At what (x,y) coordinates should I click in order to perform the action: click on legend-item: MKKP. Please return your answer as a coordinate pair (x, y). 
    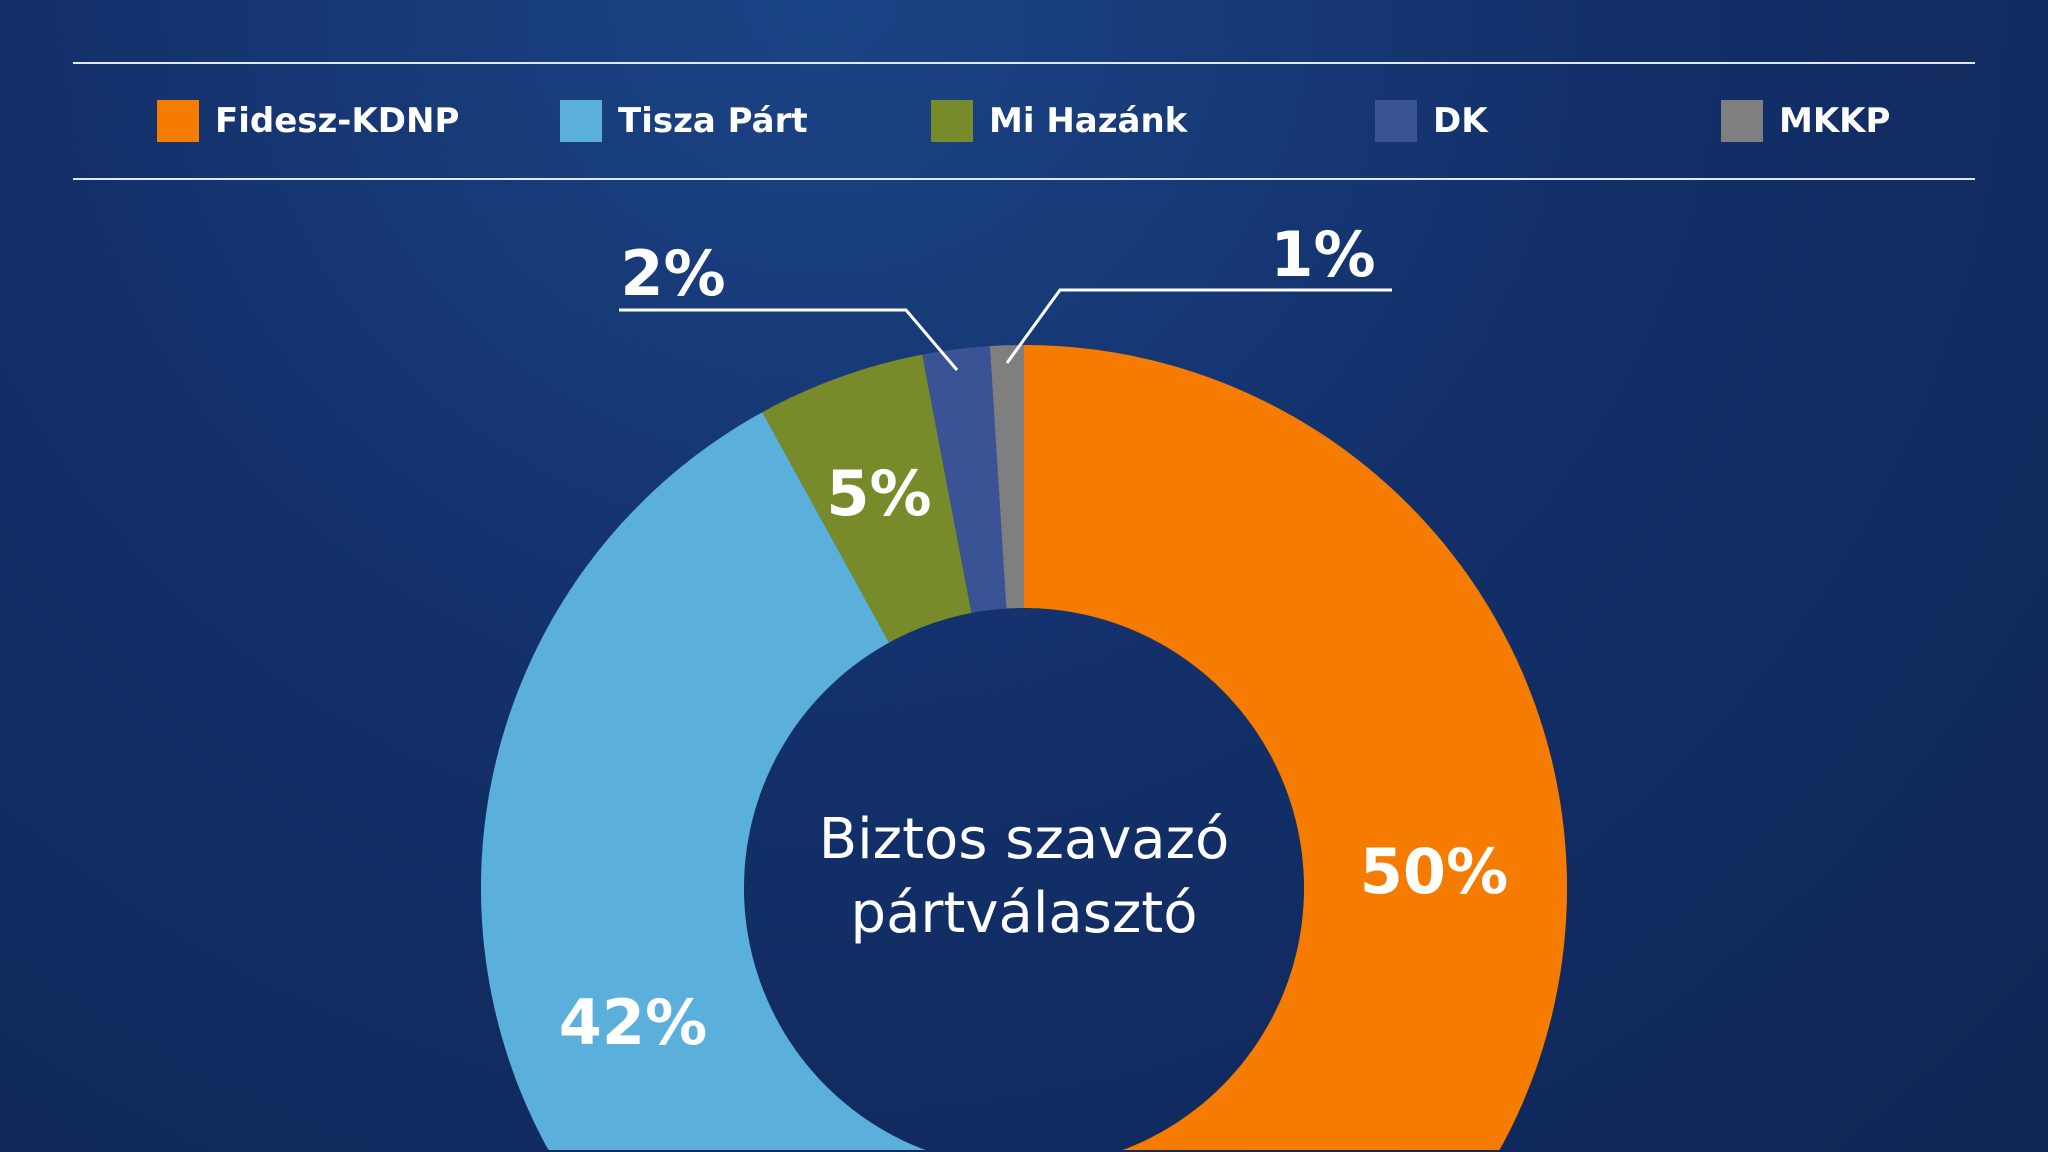
    Looking at the image, I should click on (1805, 121).